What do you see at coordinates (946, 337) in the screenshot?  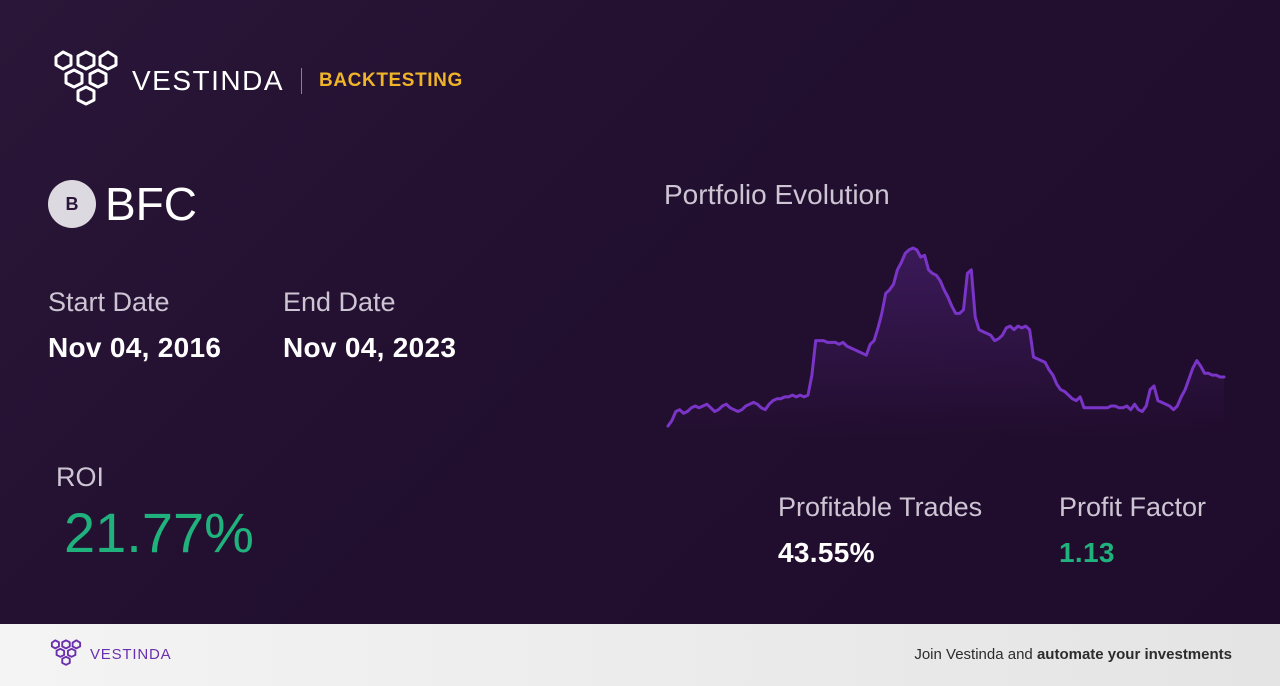 I see `chart-series-line` at bounding box center [946, 337].